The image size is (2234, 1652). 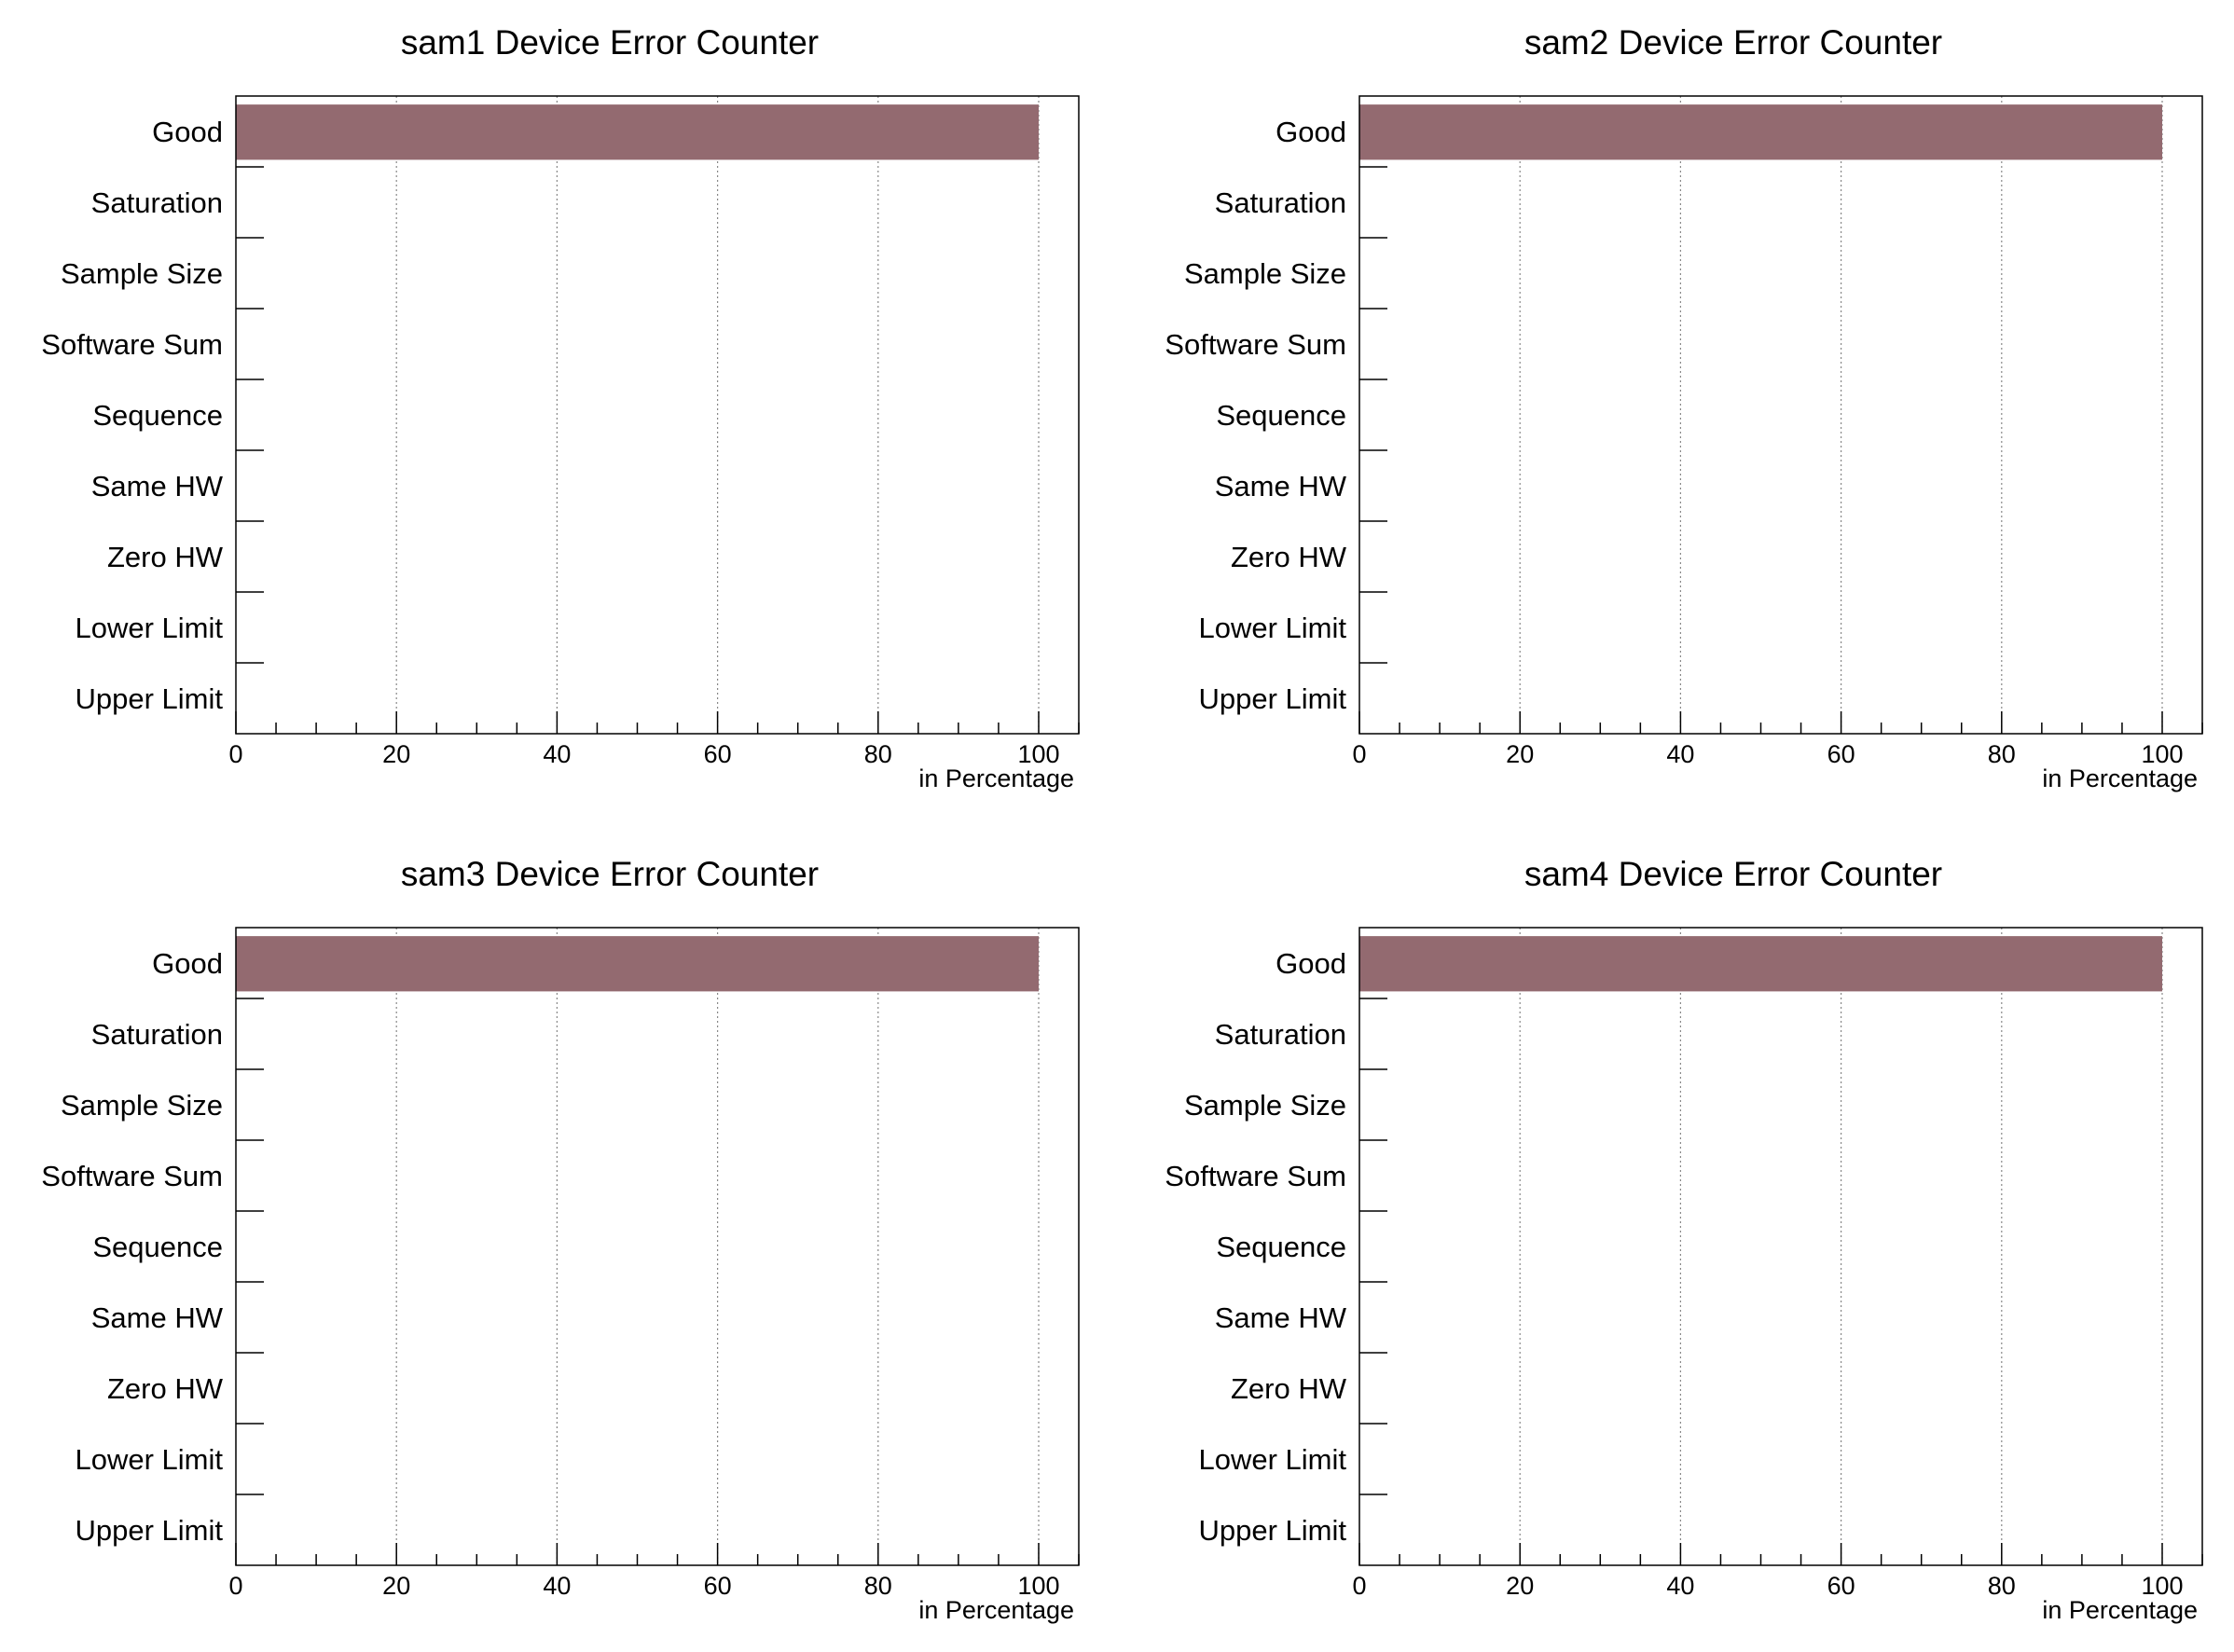 What do you see at coordinates (610, 43) in the screenshot?
I see `chart-title: sam1 Device Error Counter` at bounding box center [610, 43].